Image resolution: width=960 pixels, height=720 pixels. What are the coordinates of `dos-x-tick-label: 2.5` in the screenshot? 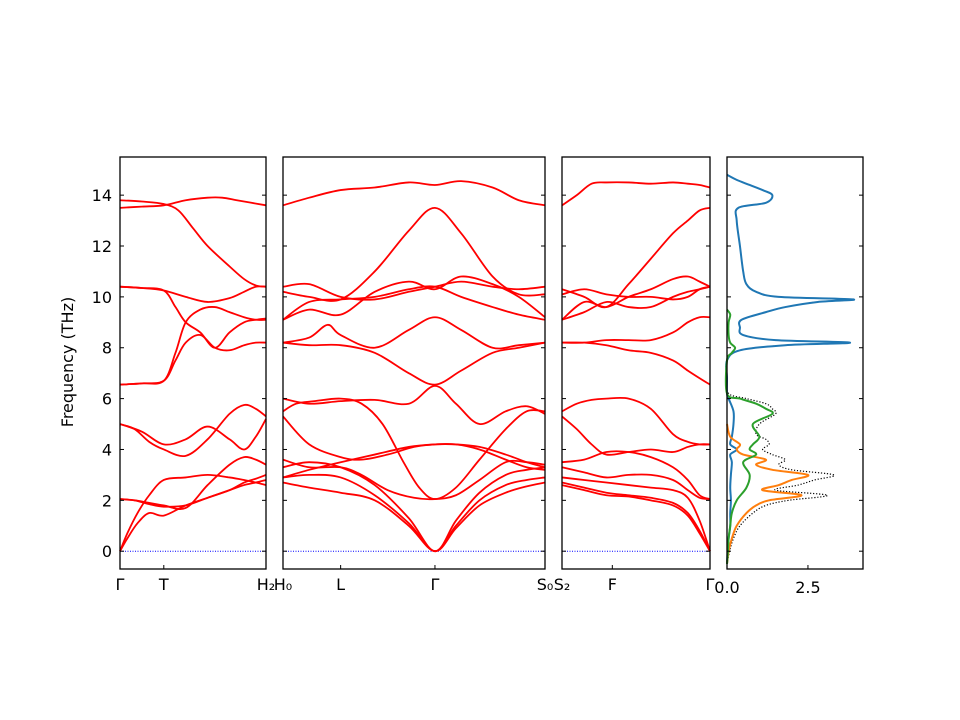 It's located at (807, 587).